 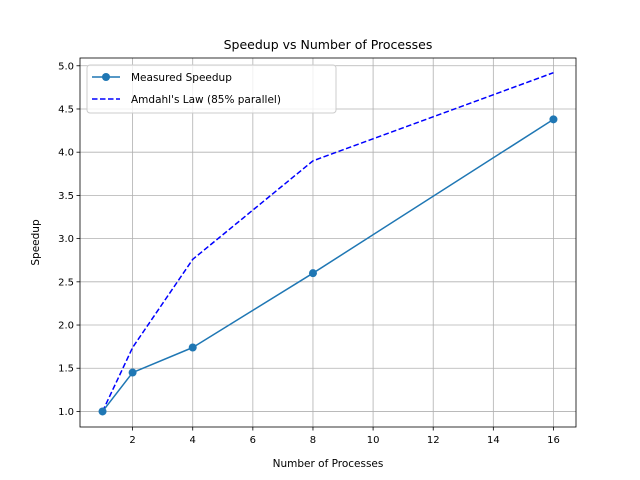 What do you see at coordinates (36, 242) in the screenshot?
I see `y-axis-label: Speedup` at bounding box center [36, 242].